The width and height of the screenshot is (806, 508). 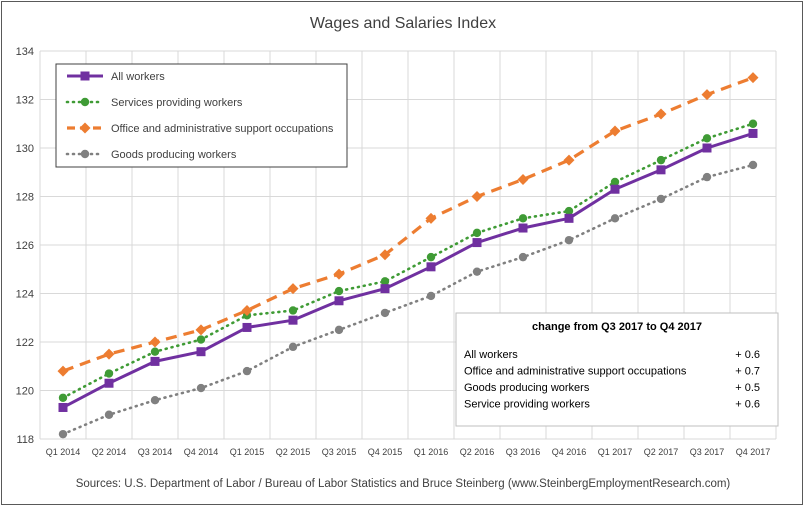 What do you see at coordinates (403, 23) in the screenshot?
I see `chart-title: Wages and Salaries Index` at bounding box center [403, 23].